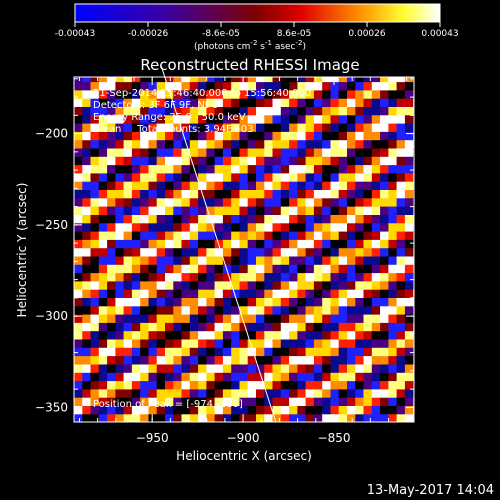 This screenshot has width=500, height=500. I want to click on colorbar-units-sup2: -1, so click(268, 43).